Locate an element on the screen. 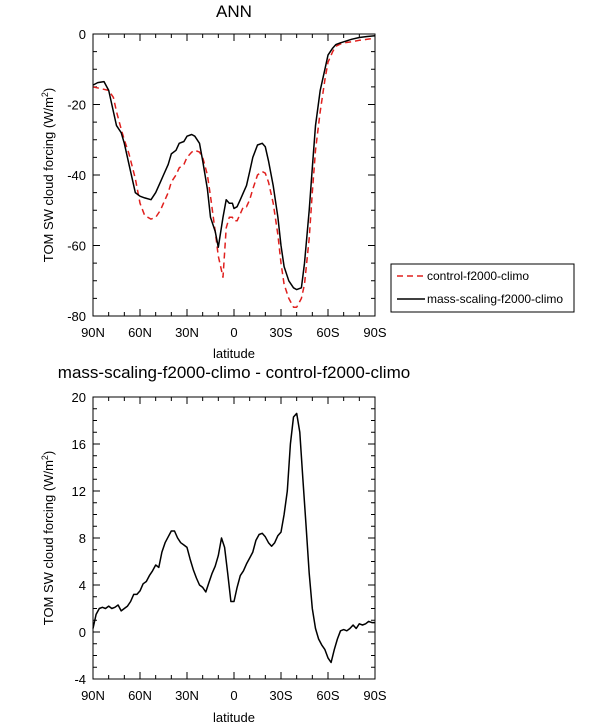 The height and width of the screenshot is (727, 612). top-xtick-label: 0 is located at coordinates (233, 332).